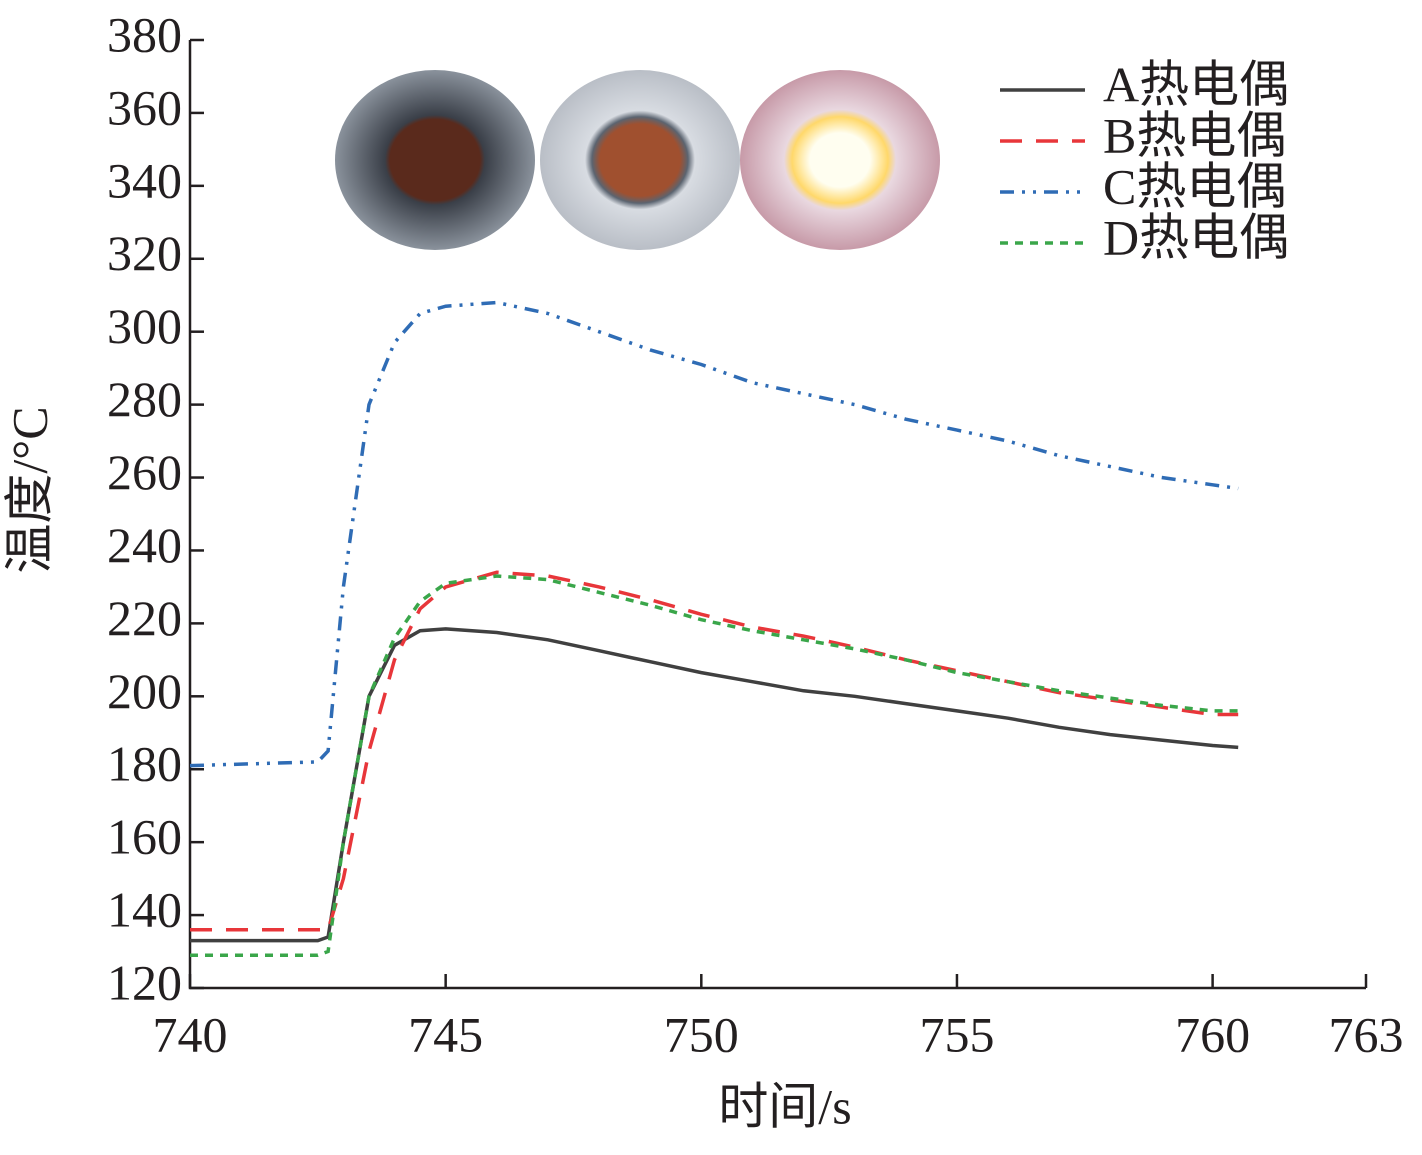  Describe the element at coordinates (144, 326) in the screenshot. I see `y-tick-label: 300` at that location.